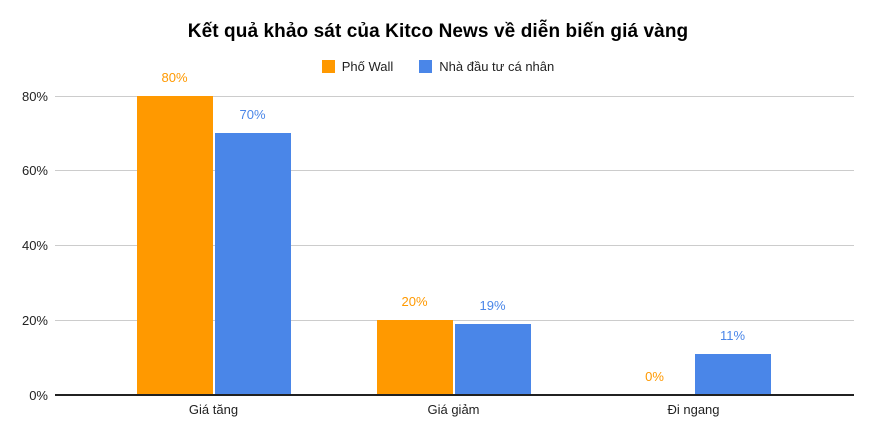  What do you see at coordinates (454, 171) in the screenshot?
I see `gridline-60%` at bounding box center [454, 171].